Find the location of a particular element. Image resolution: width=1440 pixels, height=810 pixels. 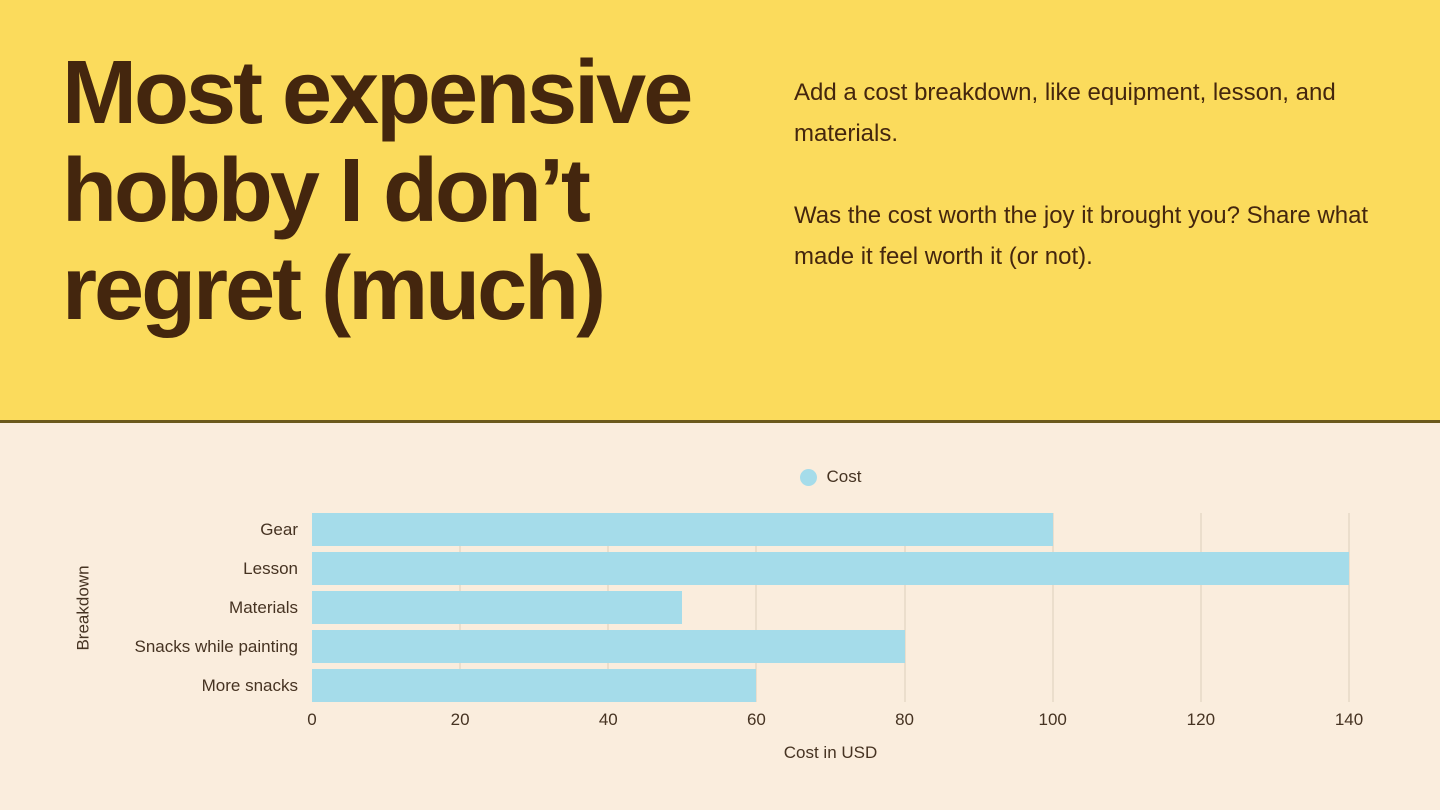

category-label: Lesson is located at coordinates (270, 568).